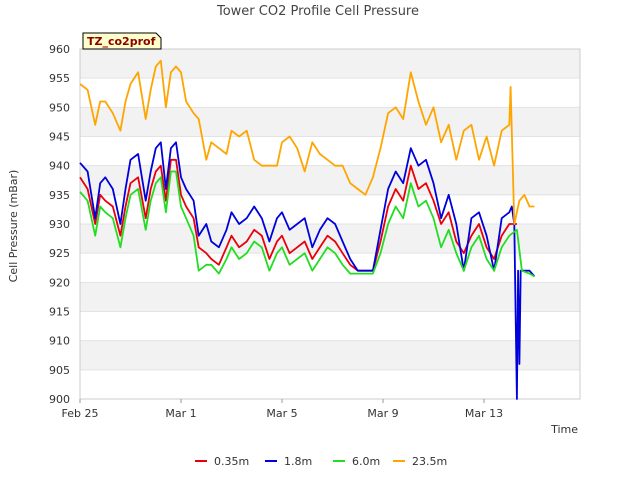 The height and width of the screenshot is (480, 640). I want to click on y-tick-label: 940, so click(59, 166).